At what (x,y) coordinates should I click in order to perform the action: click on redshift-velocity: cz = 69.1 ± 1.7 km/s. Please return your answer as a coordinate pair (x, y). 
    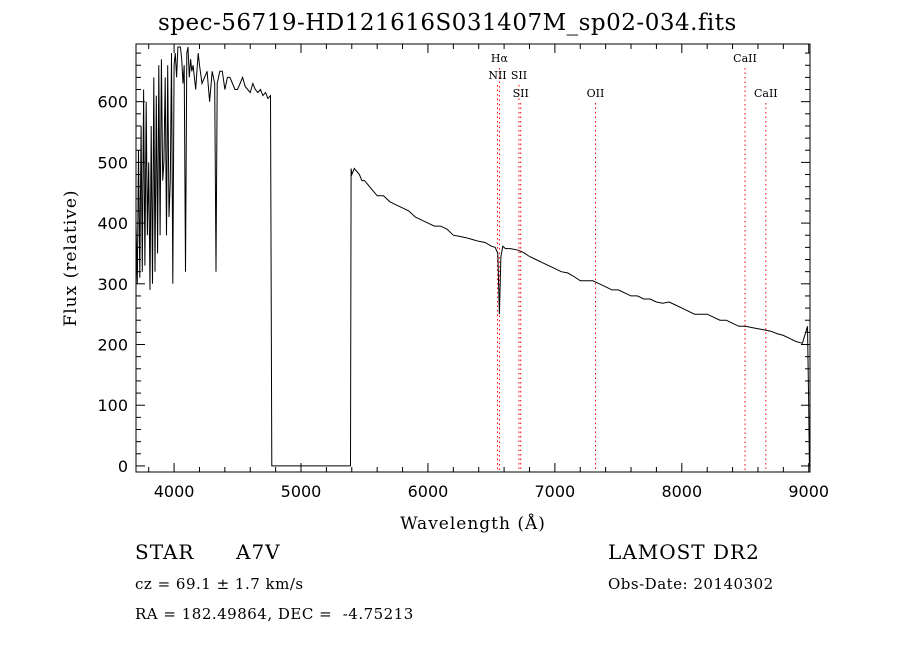
    Looking at the image, I should click on (219, 584).